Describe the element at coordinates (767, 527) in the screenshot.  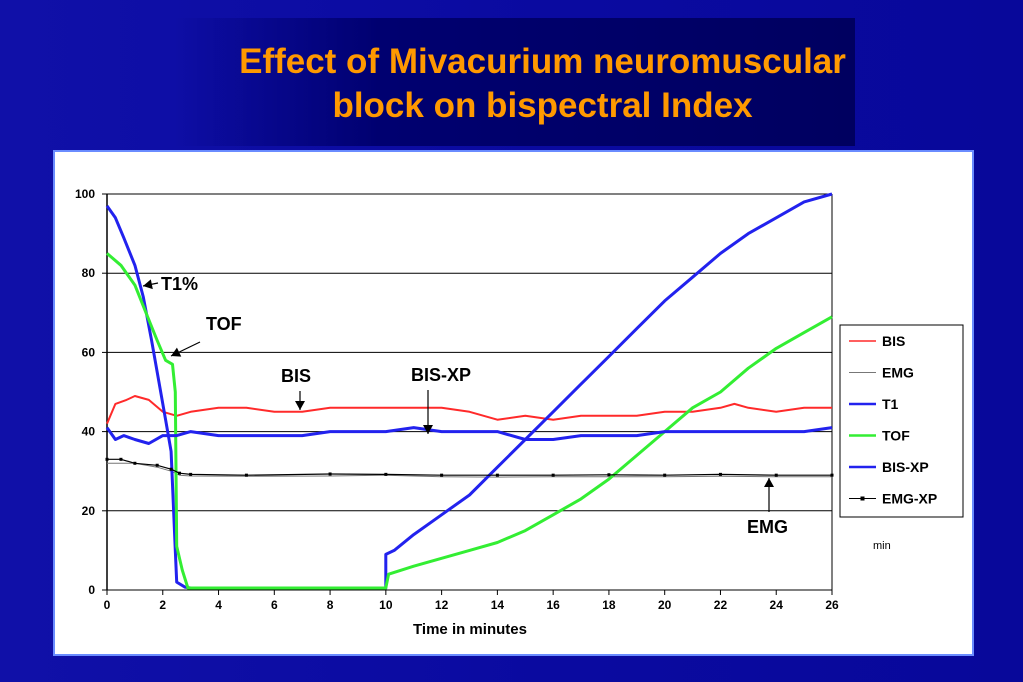
I see `annotation-emg: EMG` at that location.